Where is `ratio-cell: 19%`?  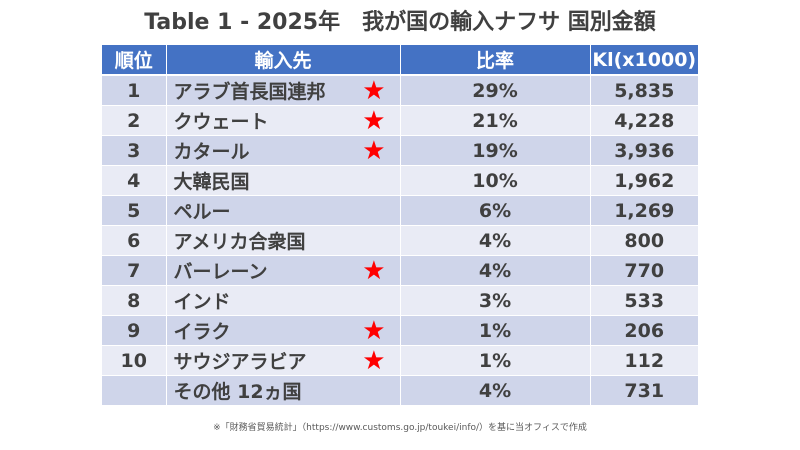
ratio-cell: 19% is located at coordinates (495, 150).